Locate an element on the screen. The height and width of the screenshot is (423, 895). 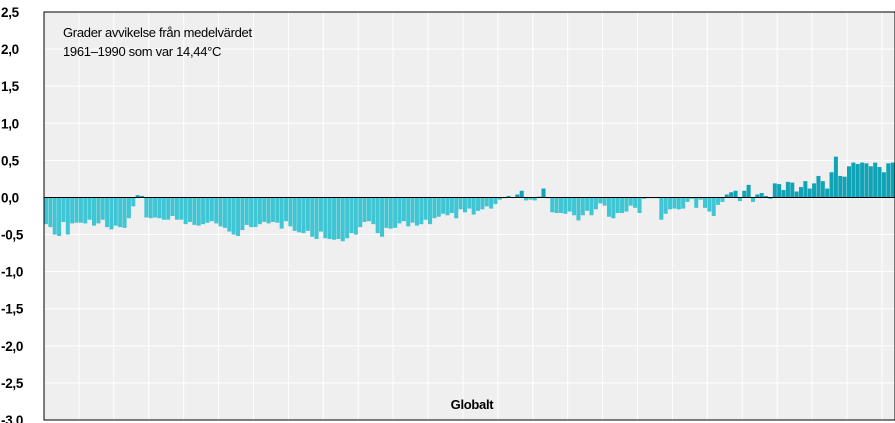
anomaly-bar-1924 is located at coordinates (368, 209).